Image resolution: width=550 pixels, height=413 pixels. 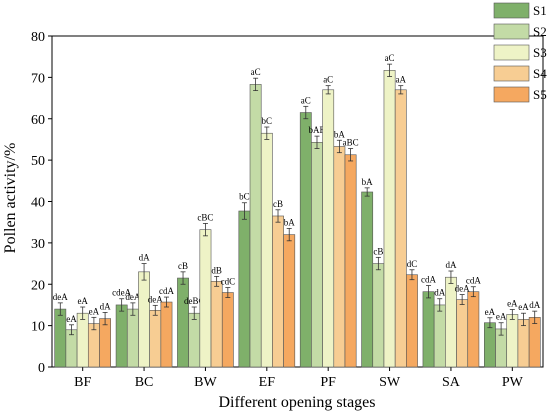 I want to click on bar-S1-PF, so click(x=305, y=240).